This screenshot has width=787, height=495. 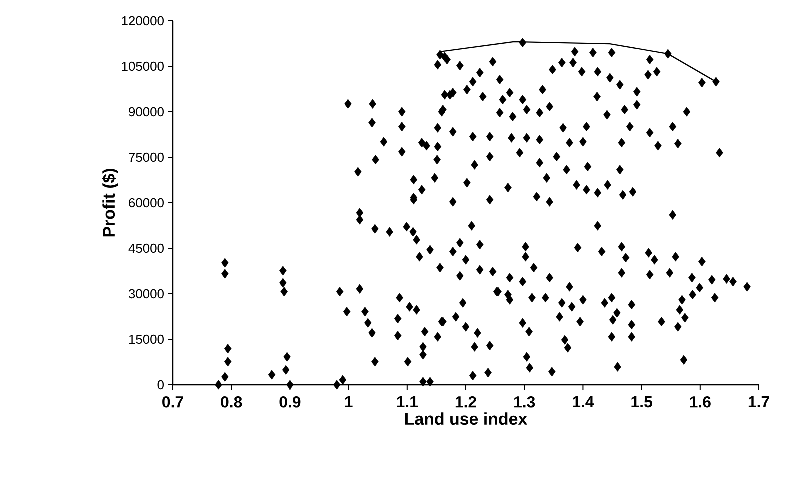 I want to click on x-tick-label: 1.3, so click(x=525, y=402).